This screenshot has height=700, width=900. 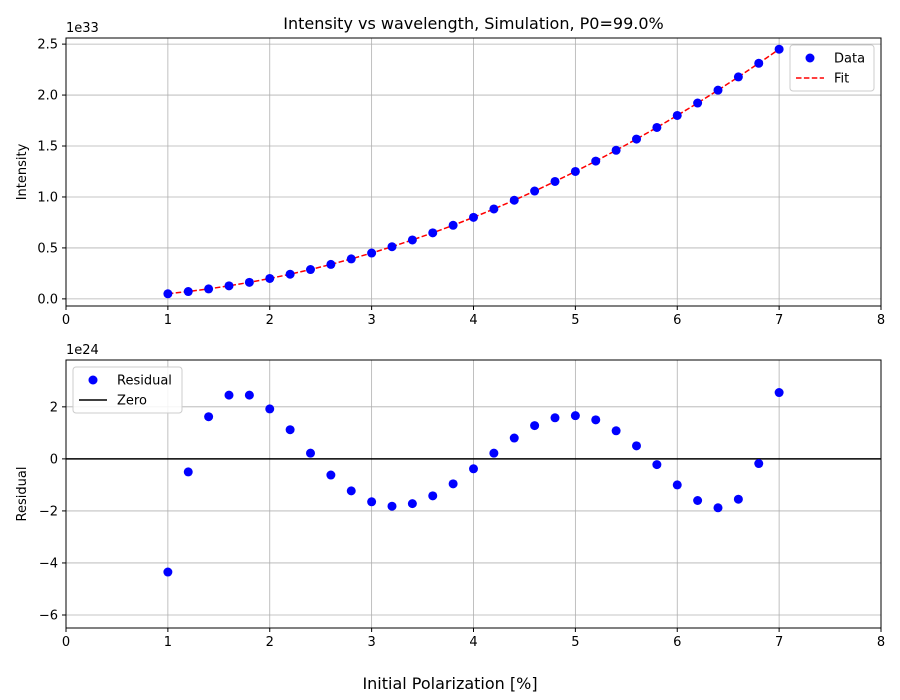 I want to click on bottom-x-tick-label: 7, so click(x=779, y=642).